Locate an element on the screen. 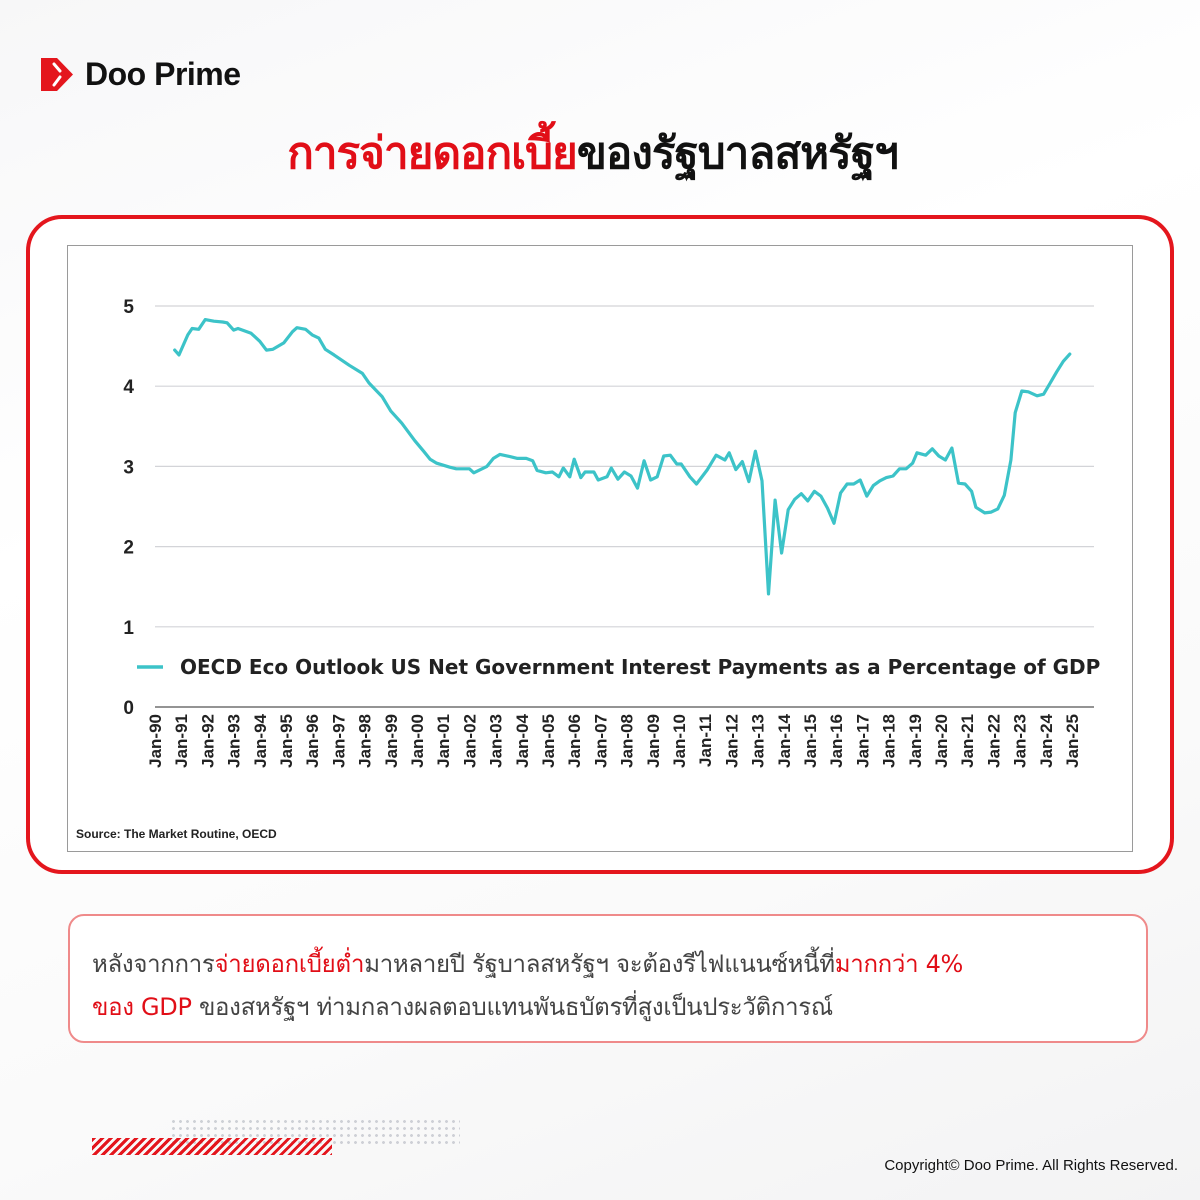 The image size is (1200, 1200). x-tick-label: Jan-12 is located at coordinates (731, 741).